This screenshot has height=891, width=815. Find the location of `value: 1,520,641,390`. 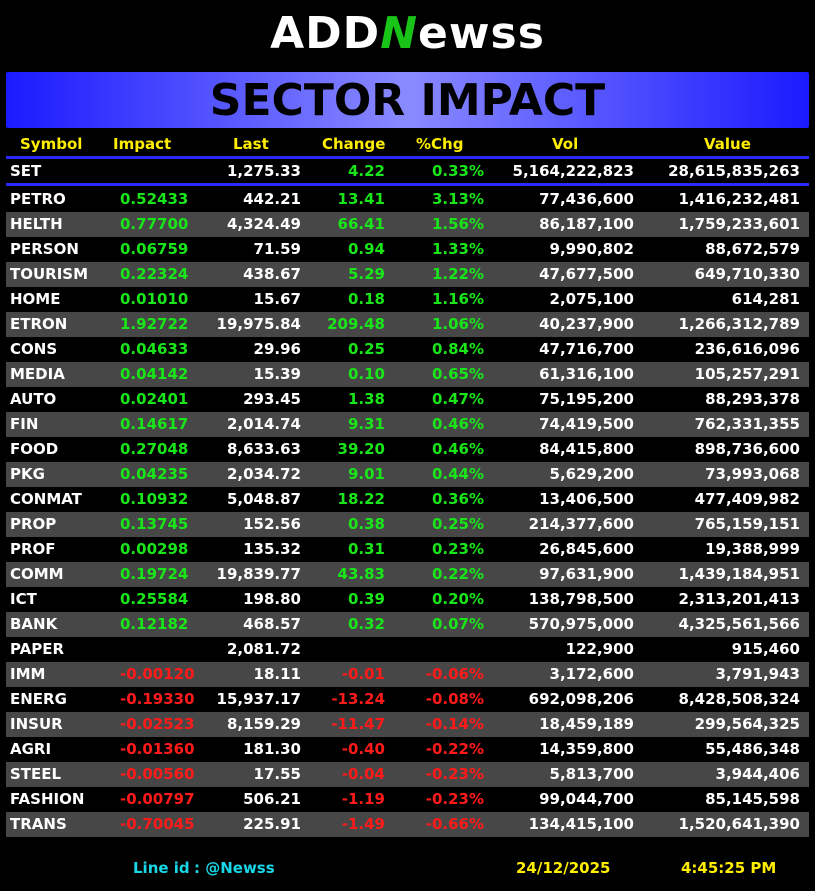

value: 1,520,641,390 is located at coordinates (739, 824).